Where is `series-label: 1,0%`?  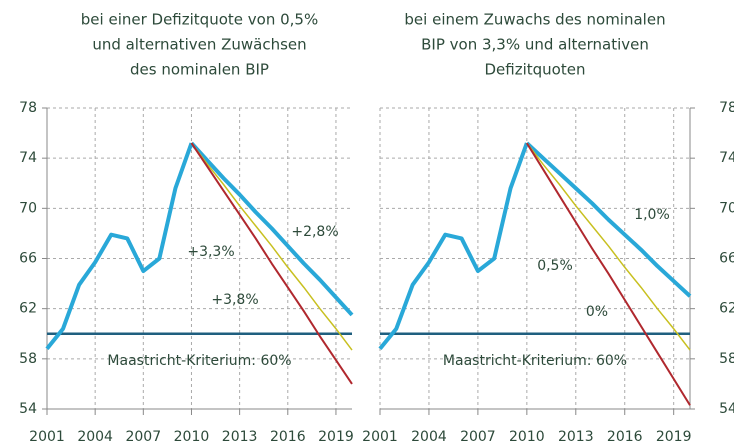
series-label: 1,0% is located at coordinates (652, 215).